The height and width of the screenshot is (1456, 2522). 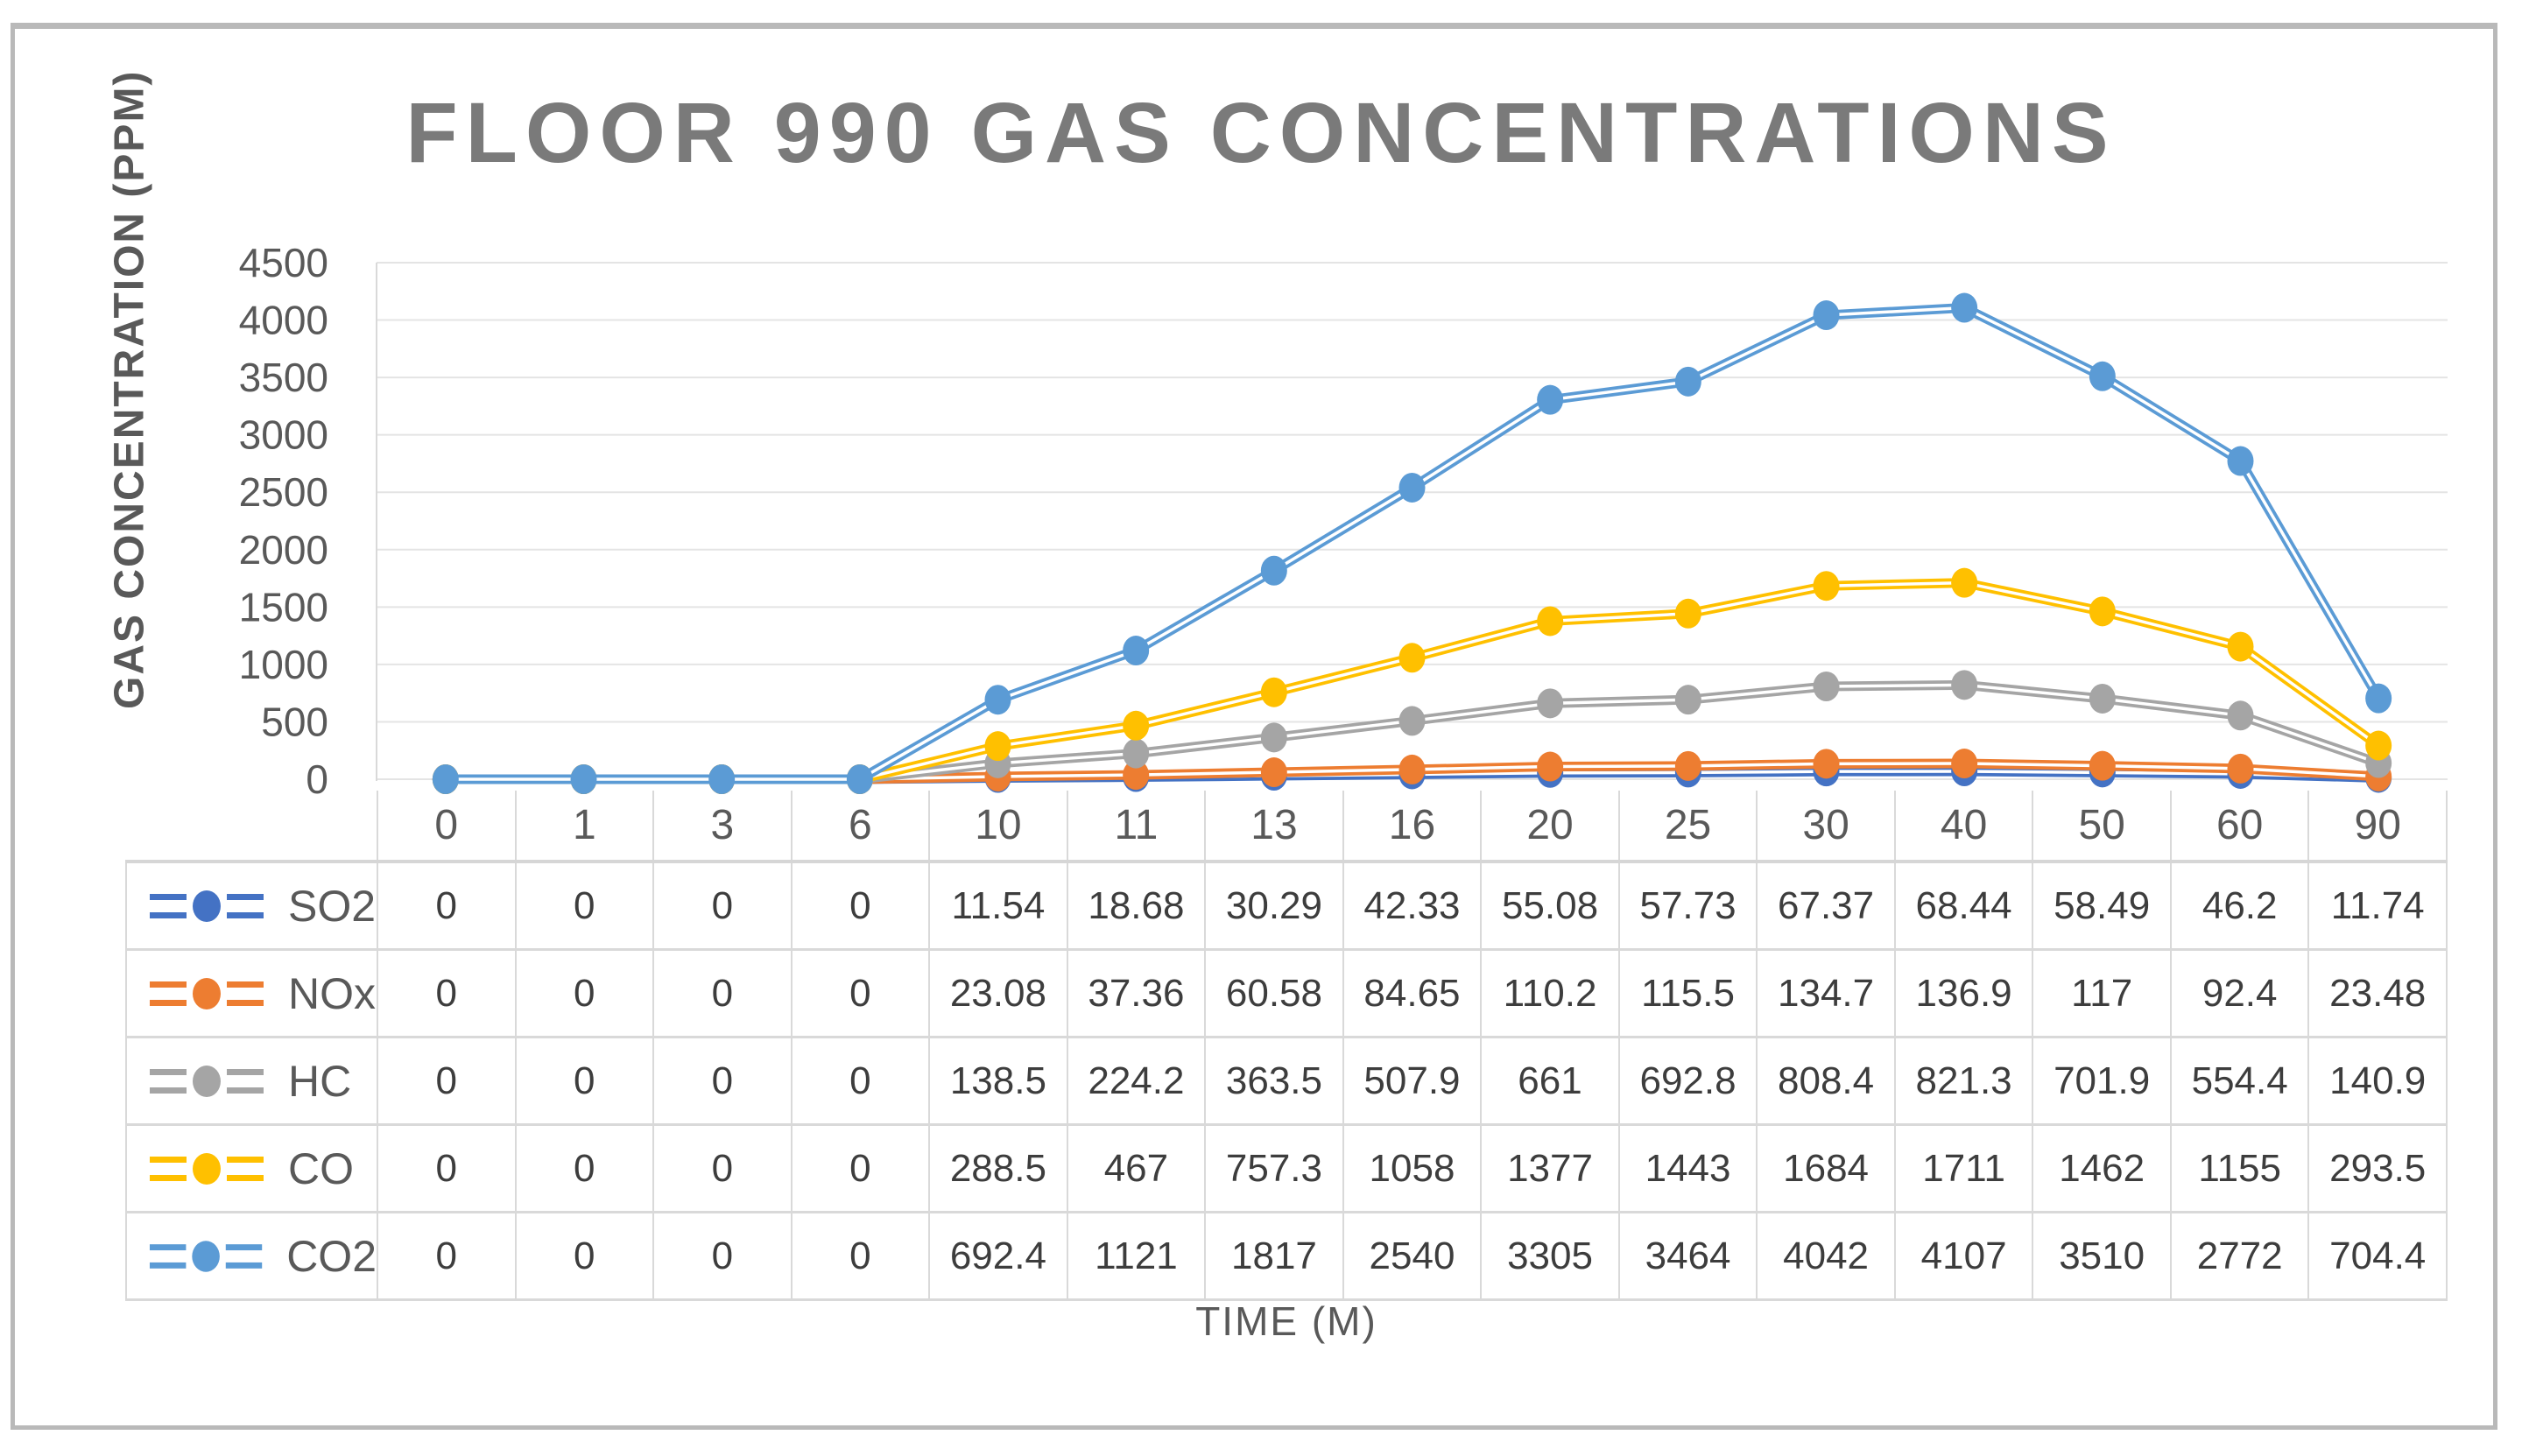 I want to click on value-cell: 55.08, so click(x=1550, y=905).